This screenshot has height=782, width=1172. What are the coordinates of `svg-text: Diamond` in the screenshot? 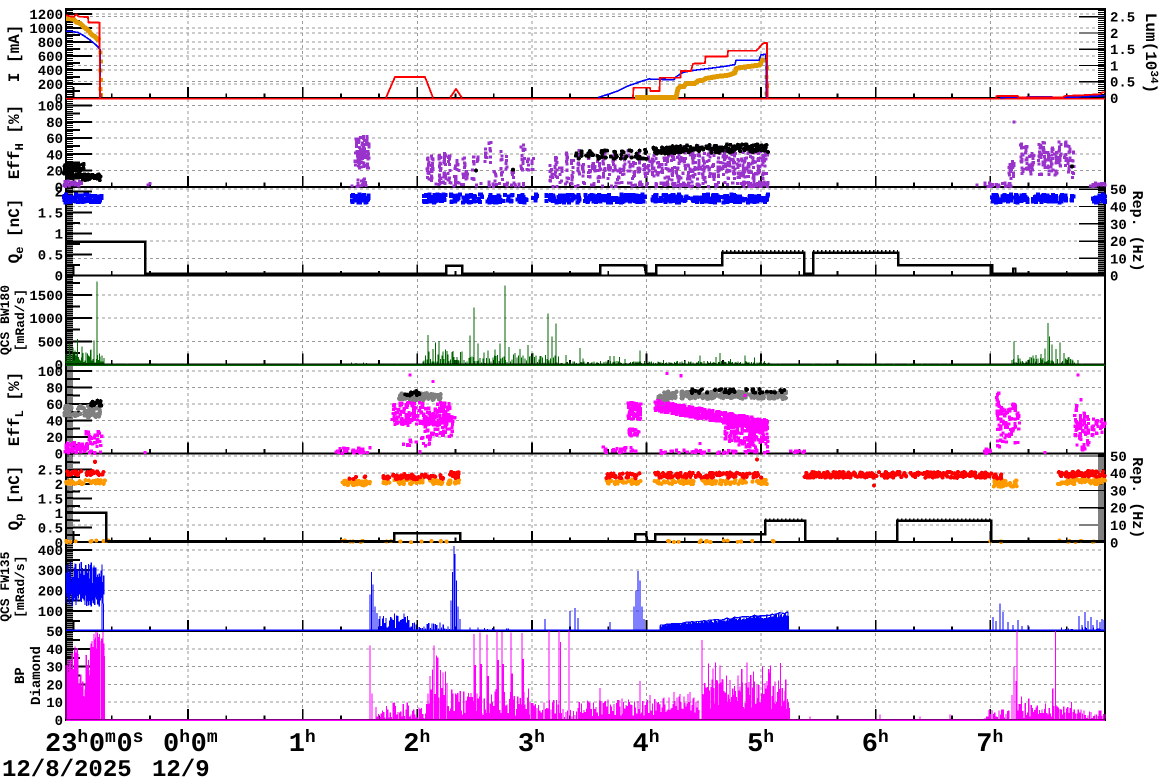 It's located at (37, 675).